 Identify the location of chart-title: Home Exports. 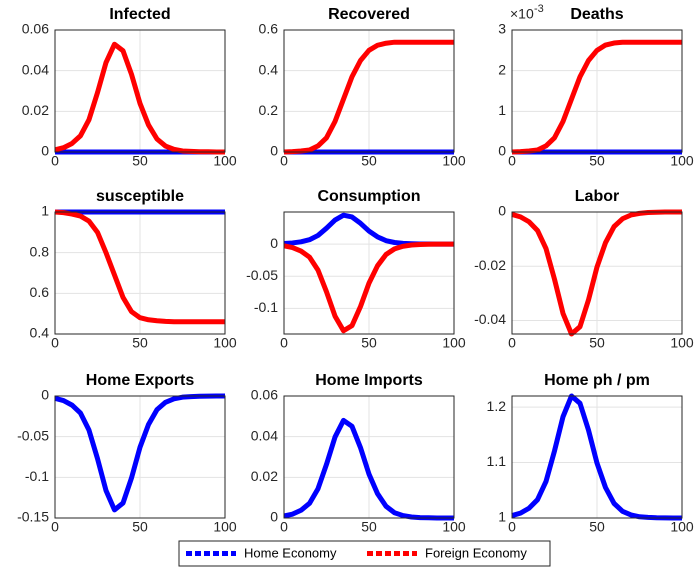
(140, 380).